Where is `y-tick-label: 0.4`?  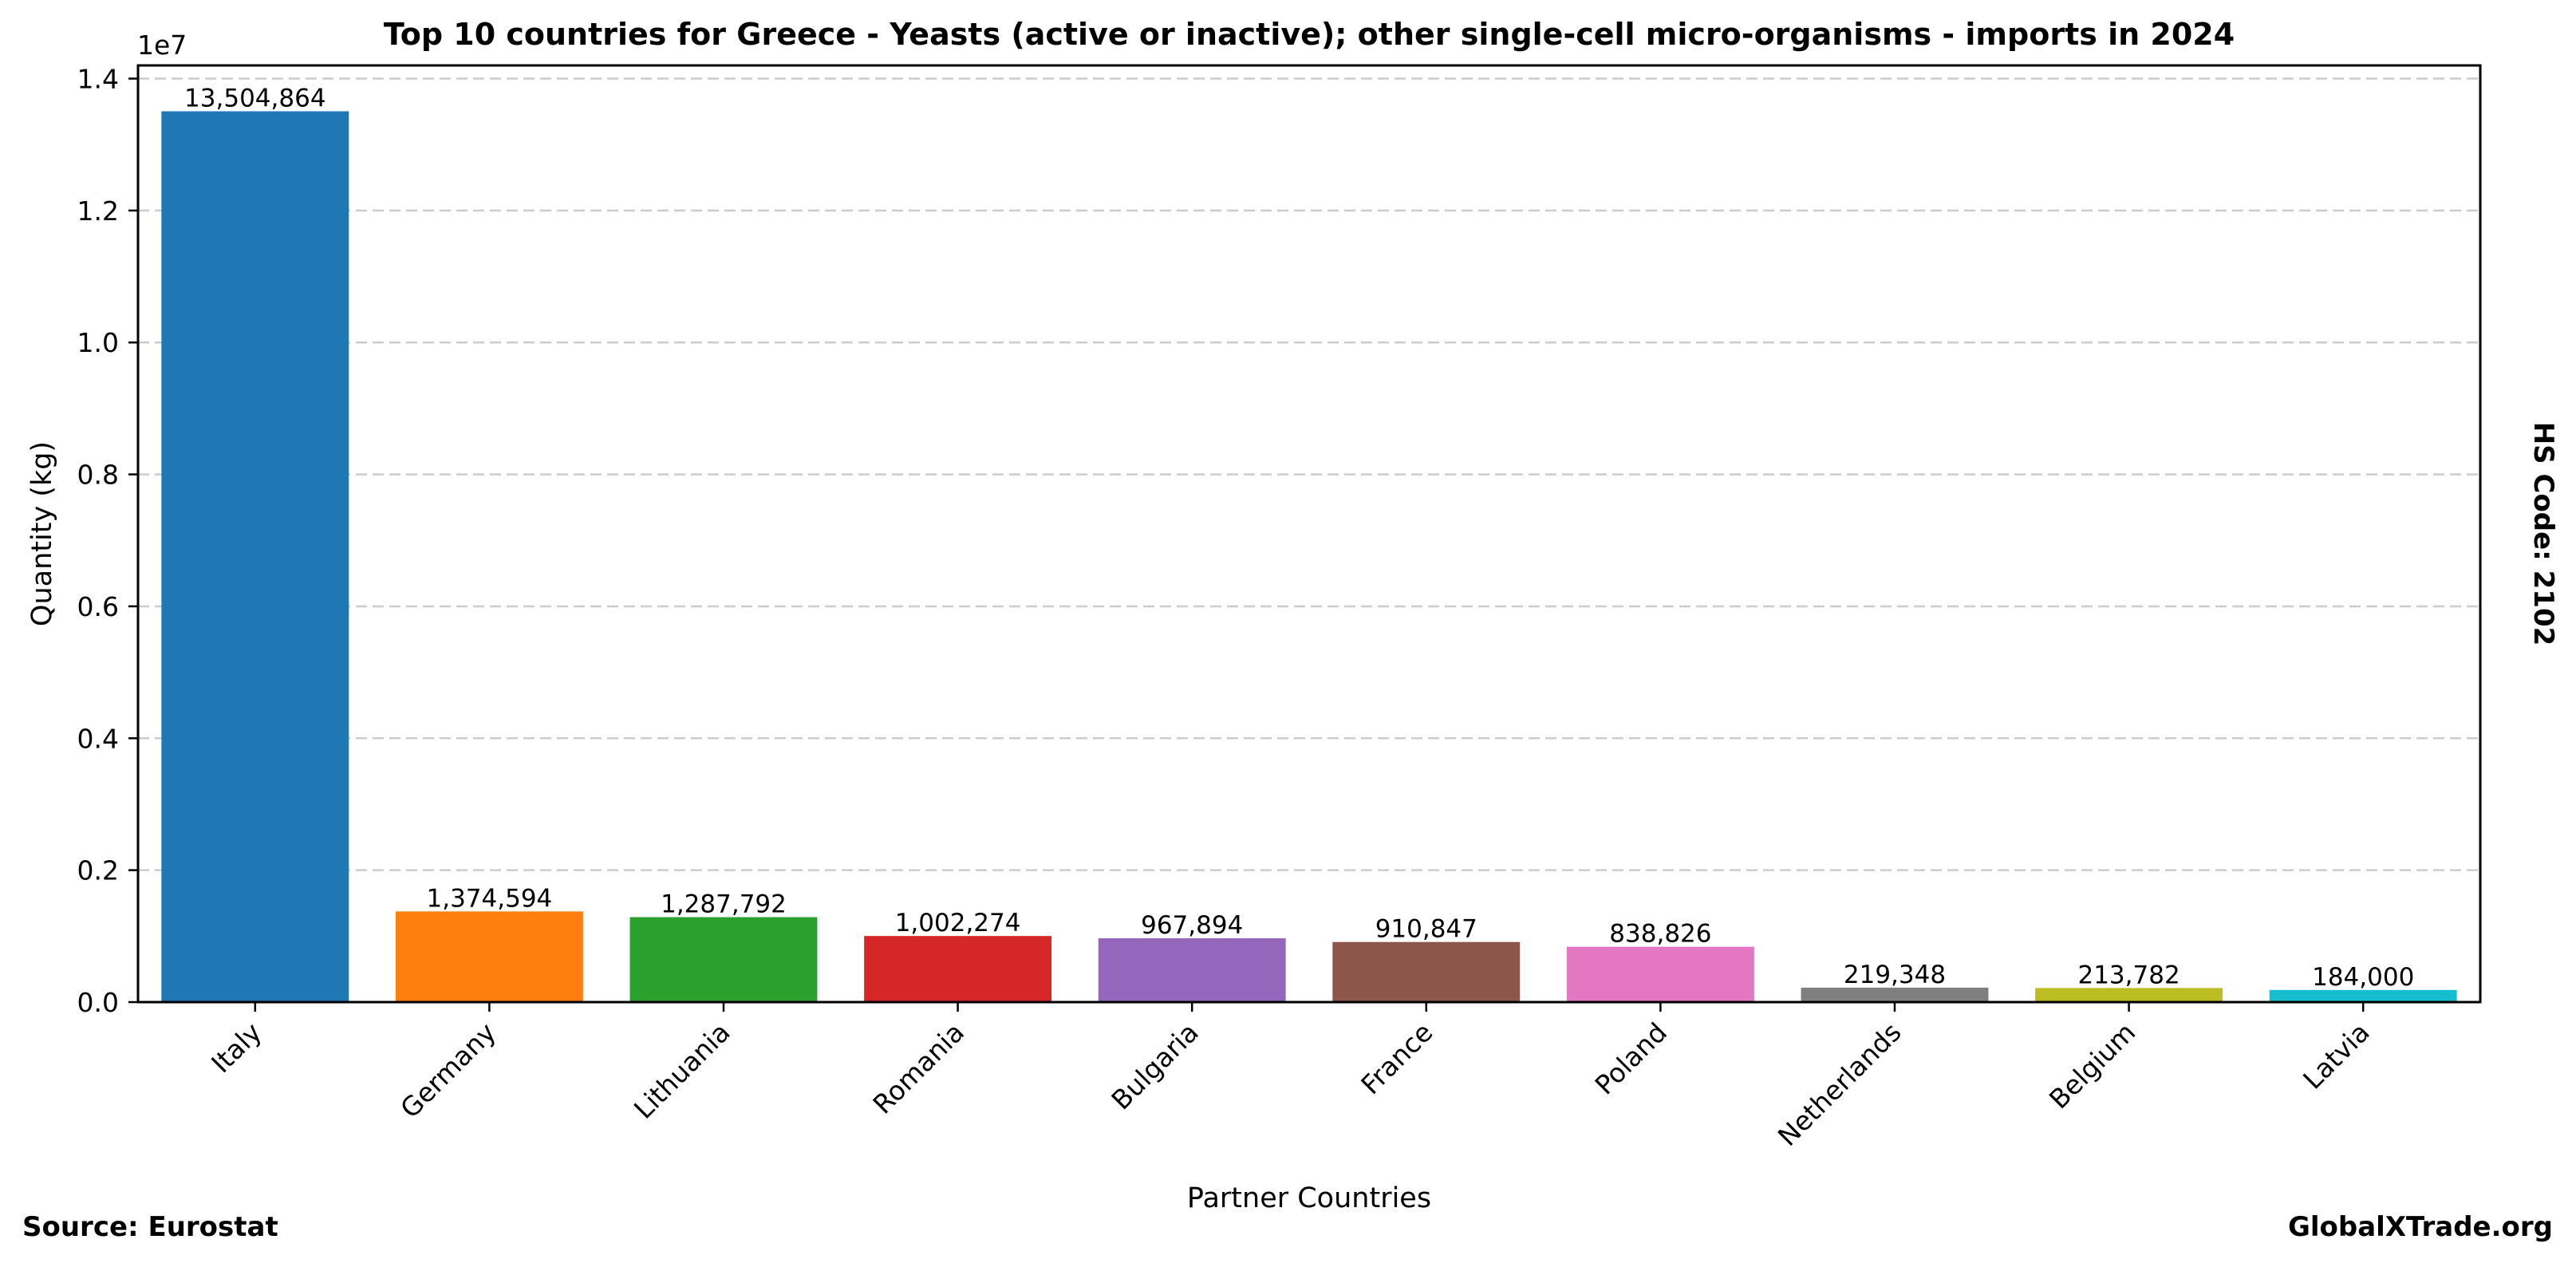 y-tick-label: 0.4 is located at coordinates (98, 738).